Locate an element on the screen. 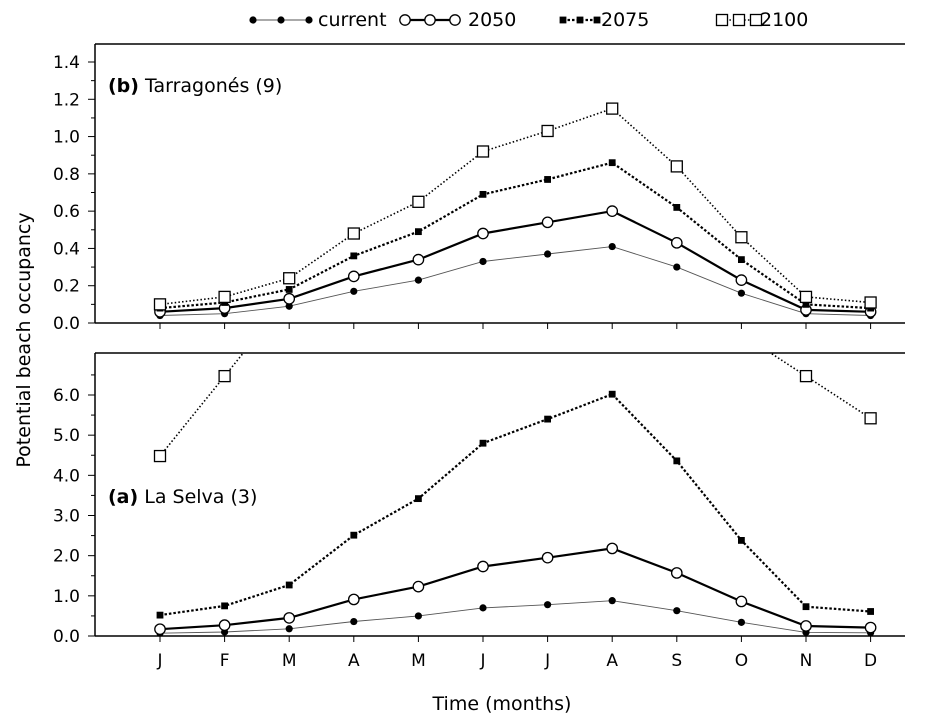 The image size is (925, 718). legend-label: 2050 is located at coordinates (492, 20).